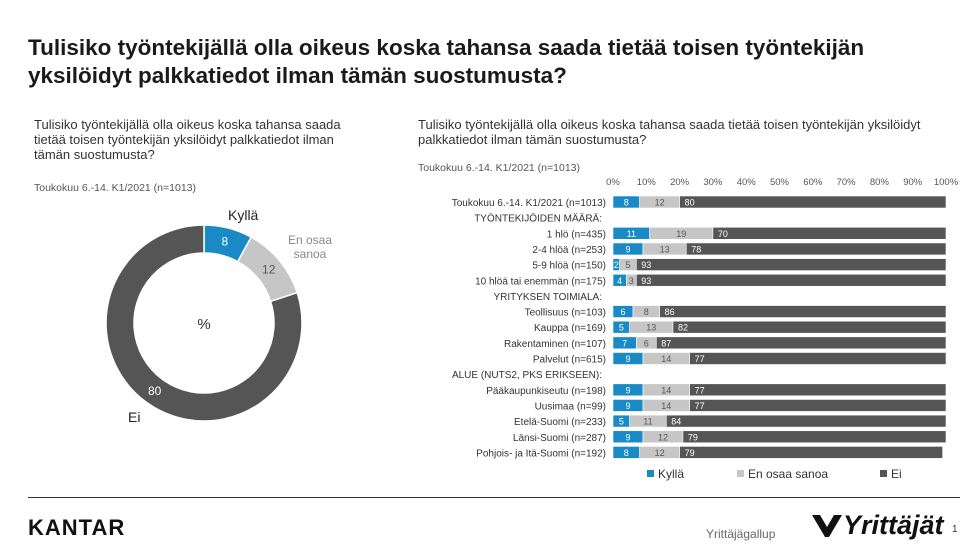 This screenshot has height=557, width=960. What do you see at coordinates (540, 281) in the screenshot?
I see `row-label: 10 hlöä tai enemmän (n=175)` at bounding box center [540, 281].